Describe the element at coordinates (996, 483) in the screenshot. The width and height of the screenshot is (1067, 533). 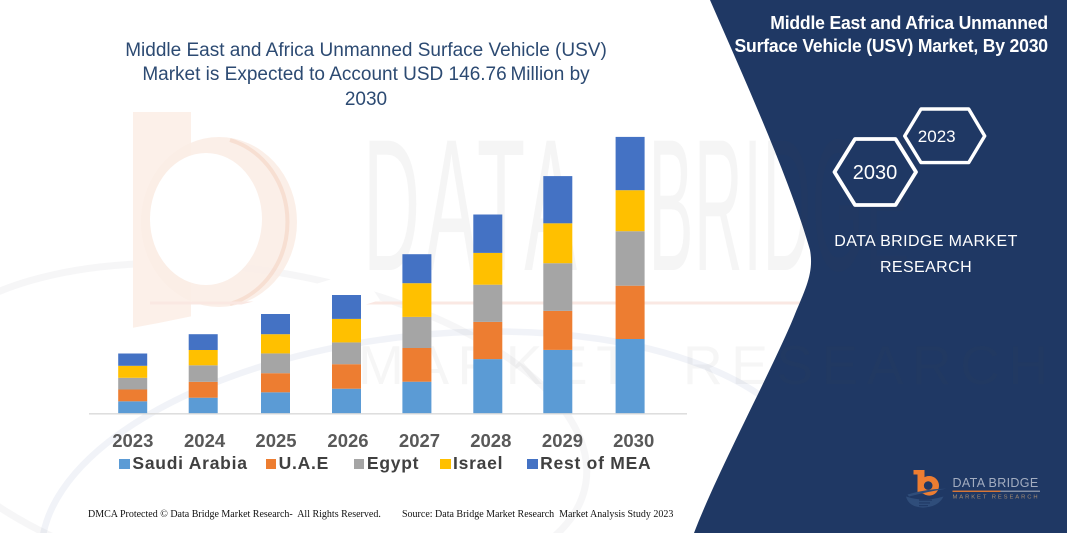
I see `svg-text: DATA BRIDGE` at that location.